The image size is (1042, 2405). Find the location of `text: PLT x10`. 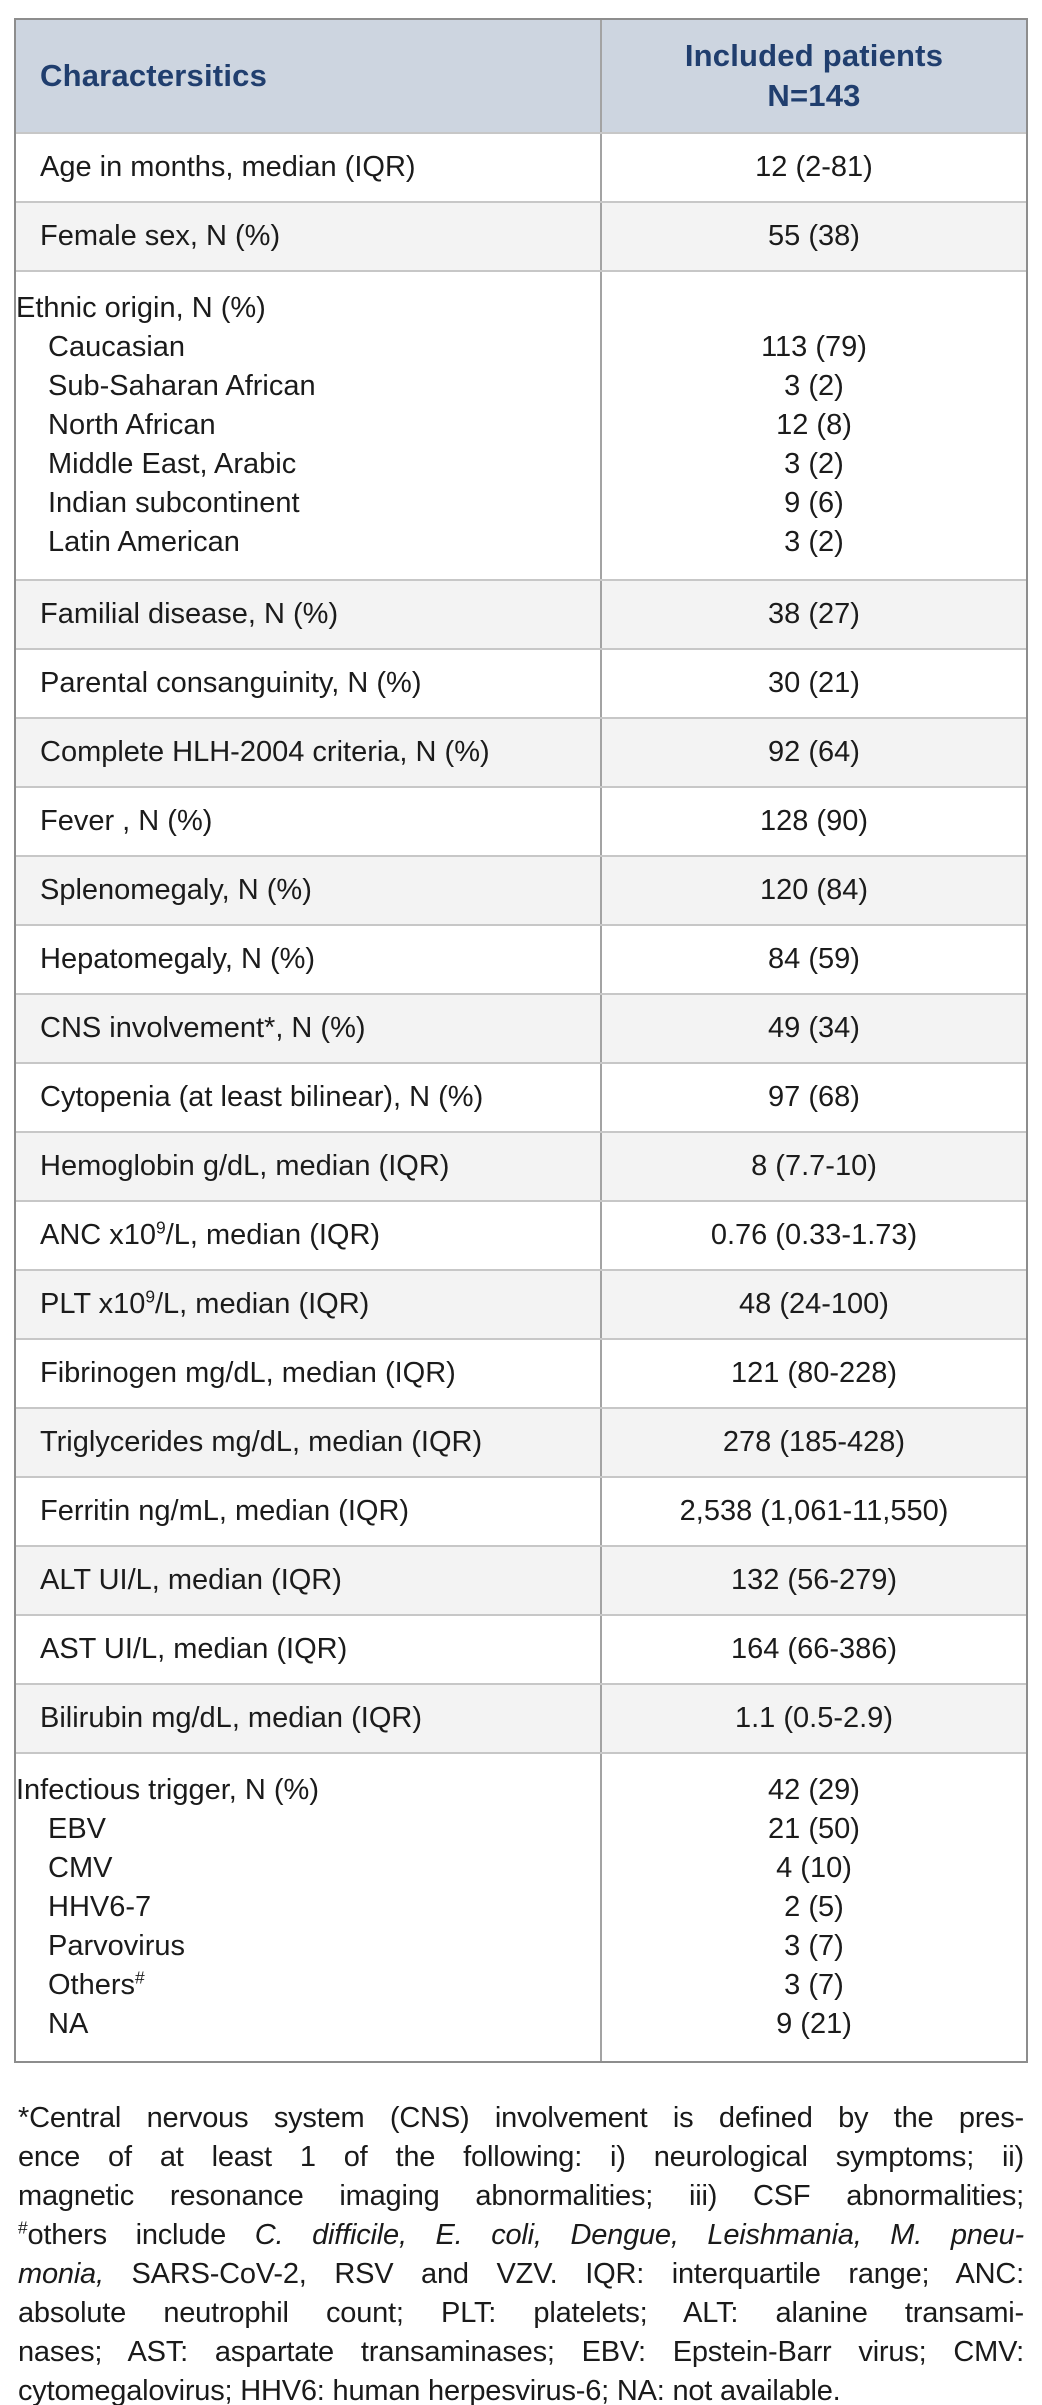

text: PLT x10 is located at coordinates (93, 1304).